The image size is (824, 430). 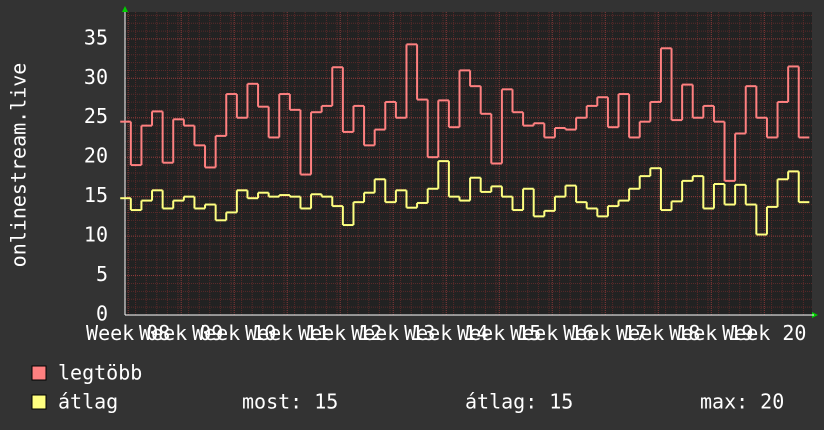 I want to click on x-tick-label: Week 12, so click(x=340, y=333).